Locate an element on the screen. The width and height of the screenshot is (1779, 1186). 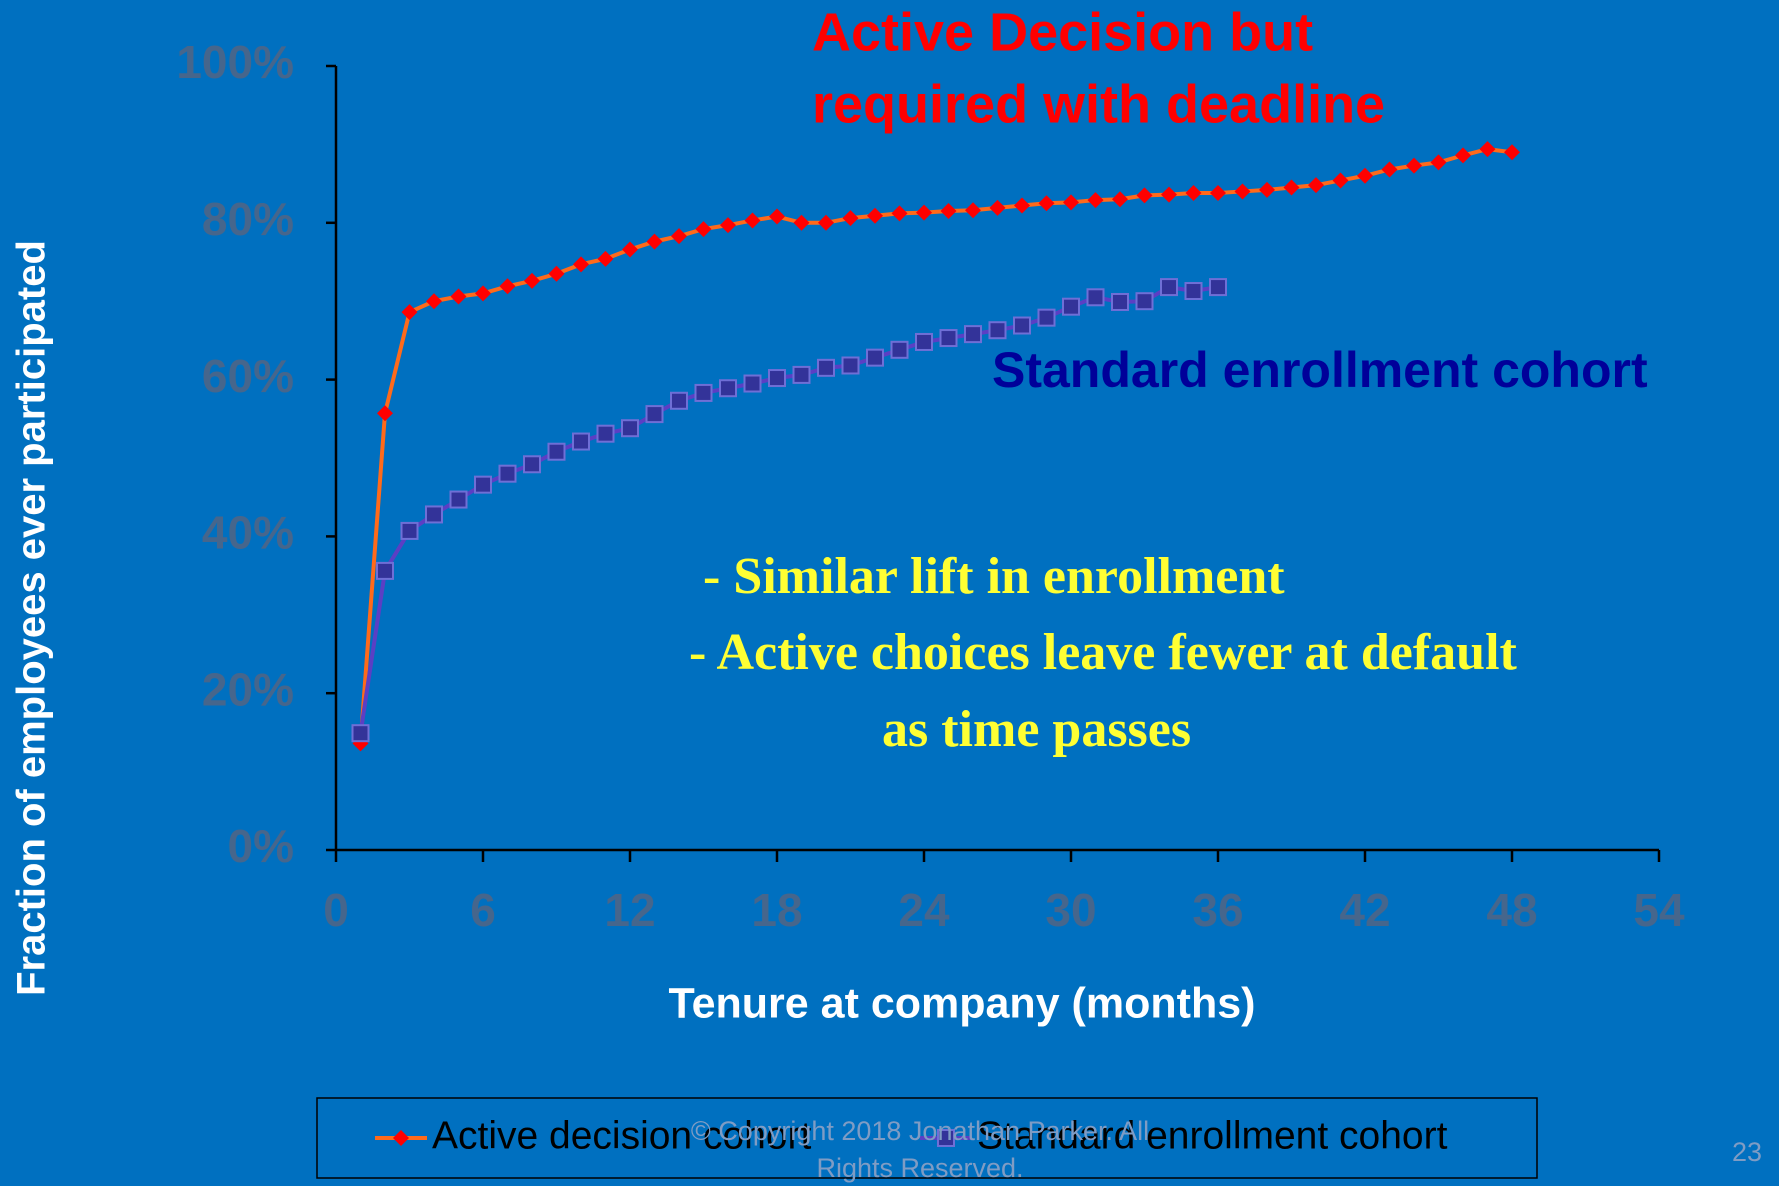
y-tick-label: 20% is located at coordinates (248, 689).